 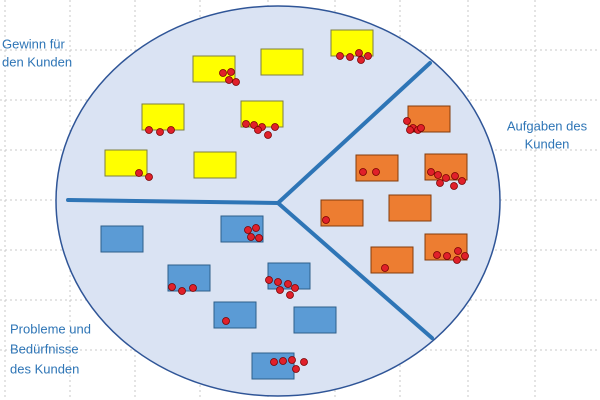 I want to click on label-line: Gewinn für, so click(x=34, y=43).